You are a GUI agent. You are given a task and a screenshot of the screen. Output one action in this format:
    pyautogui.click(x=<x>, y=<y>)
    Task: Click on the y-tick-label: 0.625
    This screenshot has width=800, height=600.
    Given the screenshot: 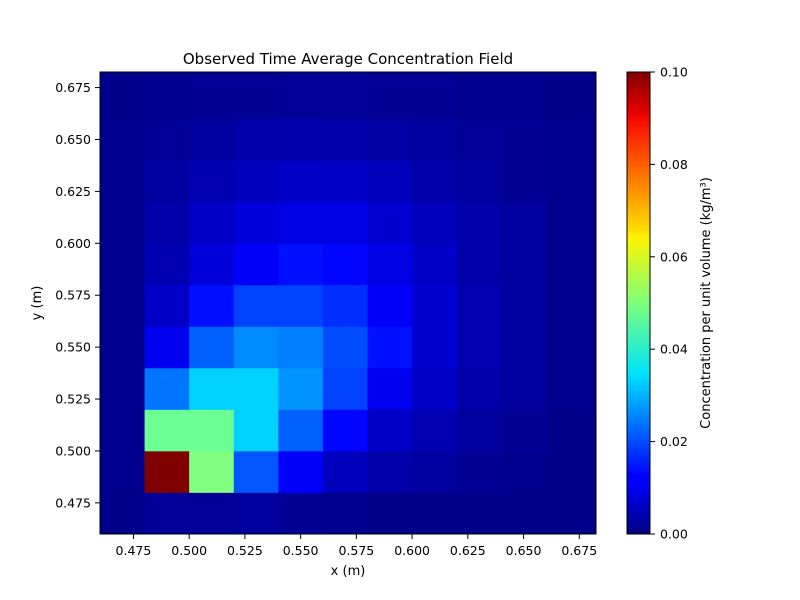 What is the action you would take?
    pyautogui.click(x=73, y=191)
    